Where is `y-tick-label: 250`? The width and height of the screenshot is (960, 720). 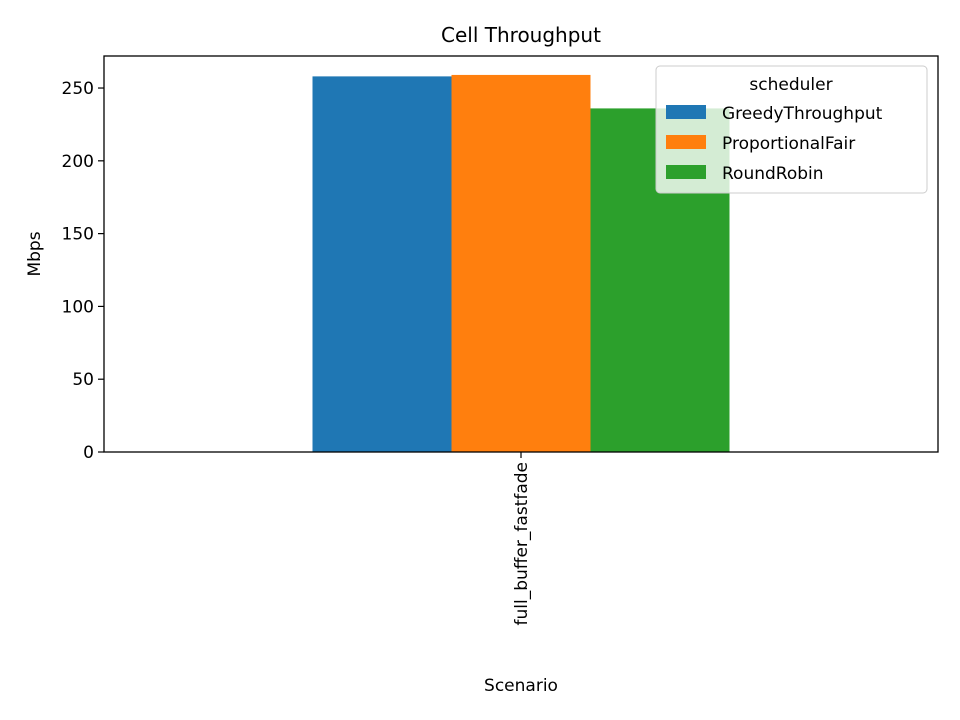
y-tick-label: 250 is located at coordinates (78, 89).